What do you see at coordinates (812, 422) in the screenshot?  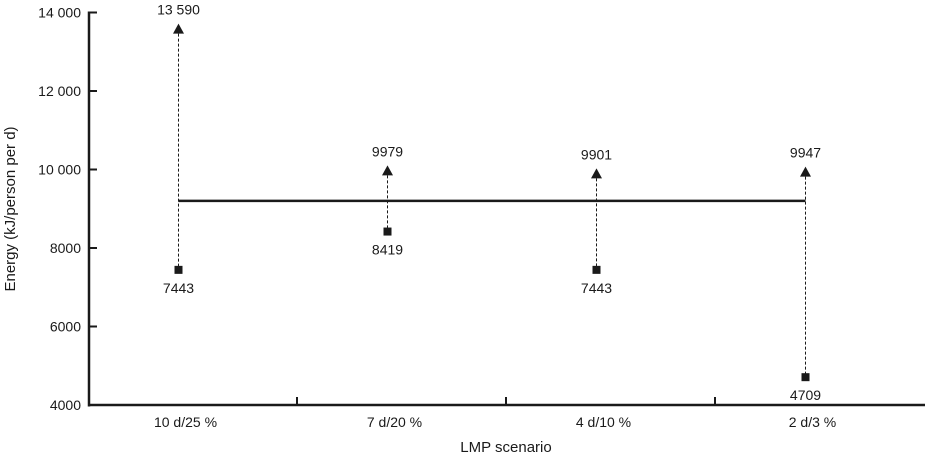 I see `x-tick-label: 2 d/3 %` at bounding box center [812, 422].